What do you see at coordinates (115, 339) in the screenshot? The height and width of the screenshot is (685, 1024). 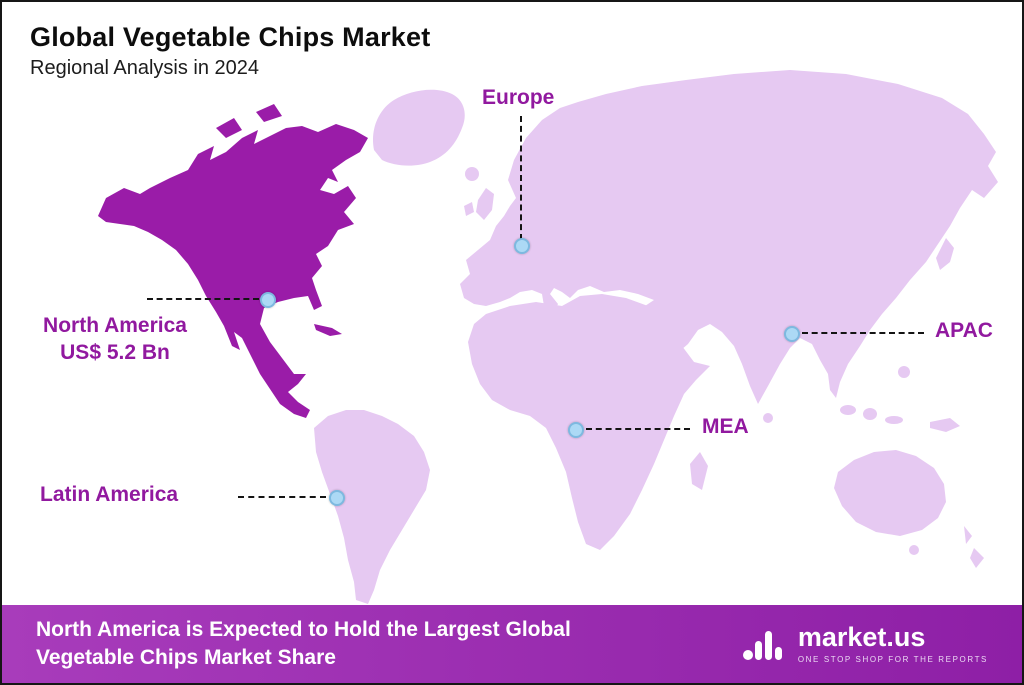 I see `label-north-america: North America US$ 5.2 Bn` at bounding box center [115, 339].